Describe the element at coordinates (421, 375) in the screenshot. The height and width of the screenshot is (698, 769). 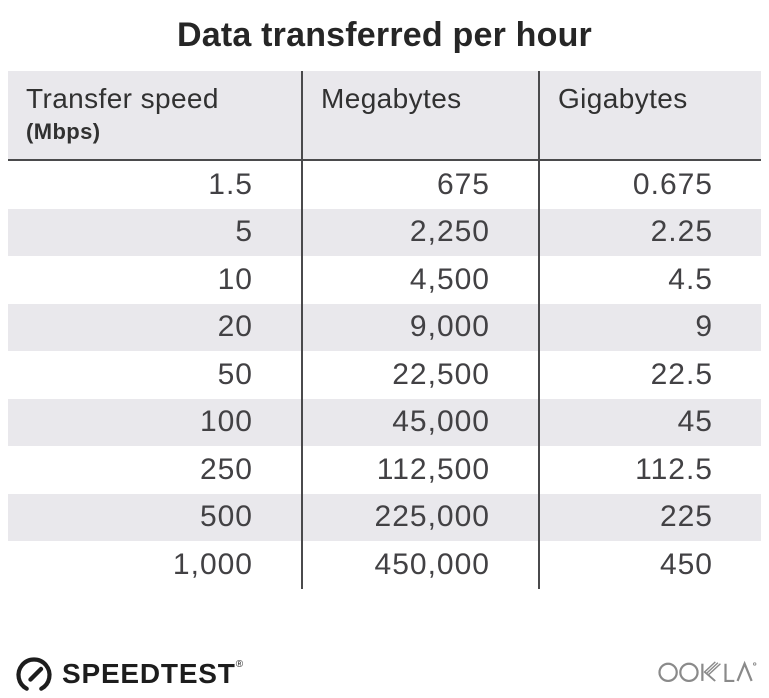
I see `cell-megabytes: 22,500` at that location.